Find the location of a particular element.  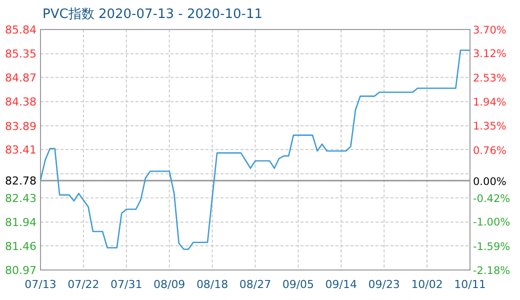

y2tick: 3.12% is located at coordinates (489, 54).